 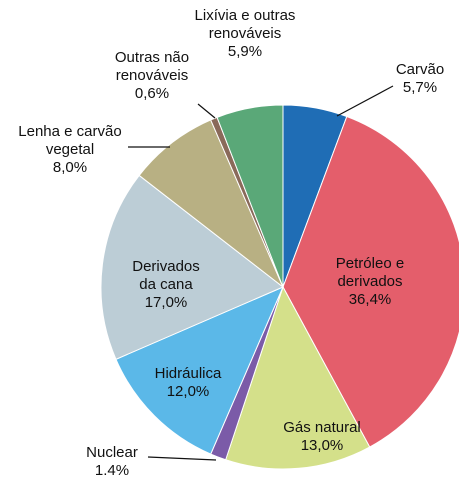 What do you see at coordinates (152, 57) in the screenshot?
I see `label-line: Outras não` at bounding box center [152, 57].